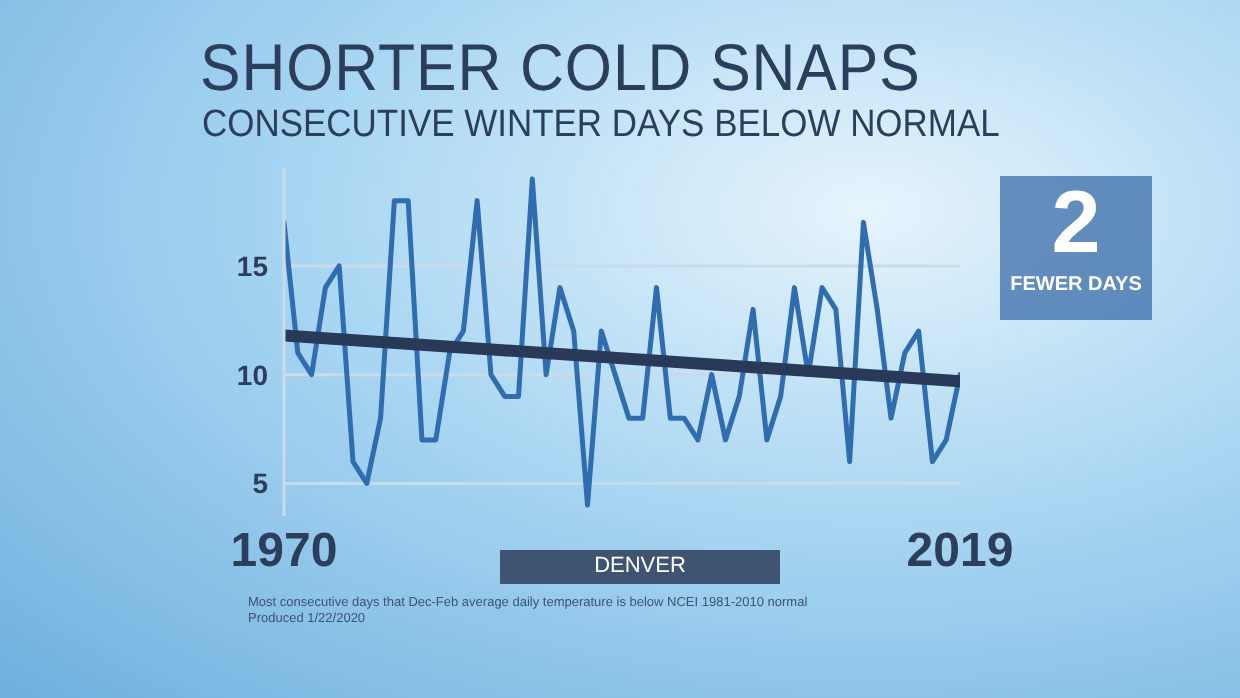 The height and width of the screenshot is (698, 1240). I want to click on y-tick-label: 5, so click(260, 483).